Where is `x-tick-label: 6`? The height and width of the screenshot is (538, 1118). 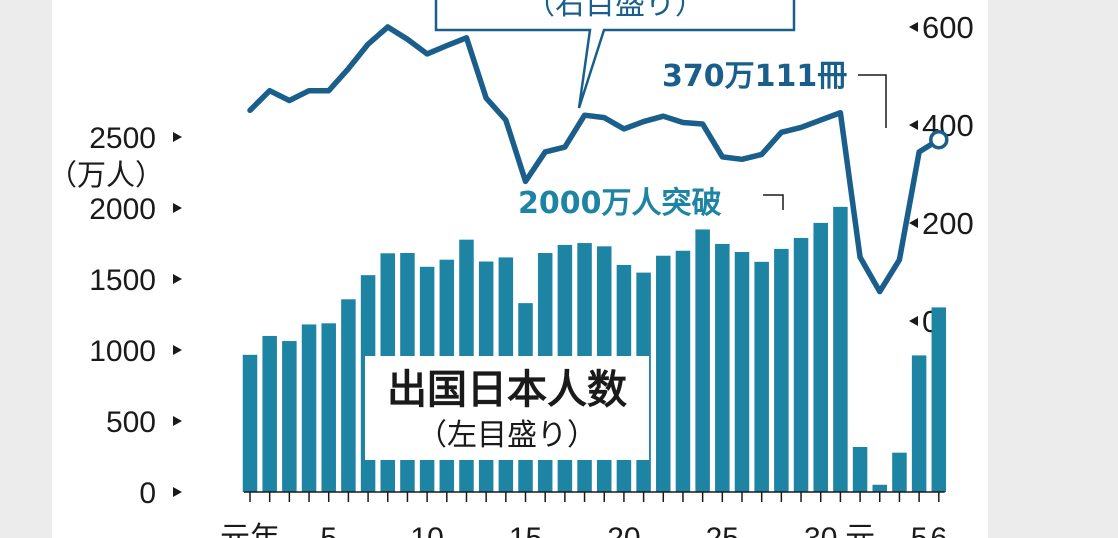
x-tick-label: 6 is located at coordinates (938, 530).